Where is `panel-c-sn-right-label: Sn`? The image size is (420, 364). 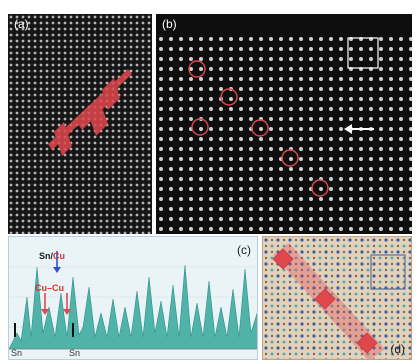 panel-c-sn-right-label: Sn is located at coordinates (75, 353).